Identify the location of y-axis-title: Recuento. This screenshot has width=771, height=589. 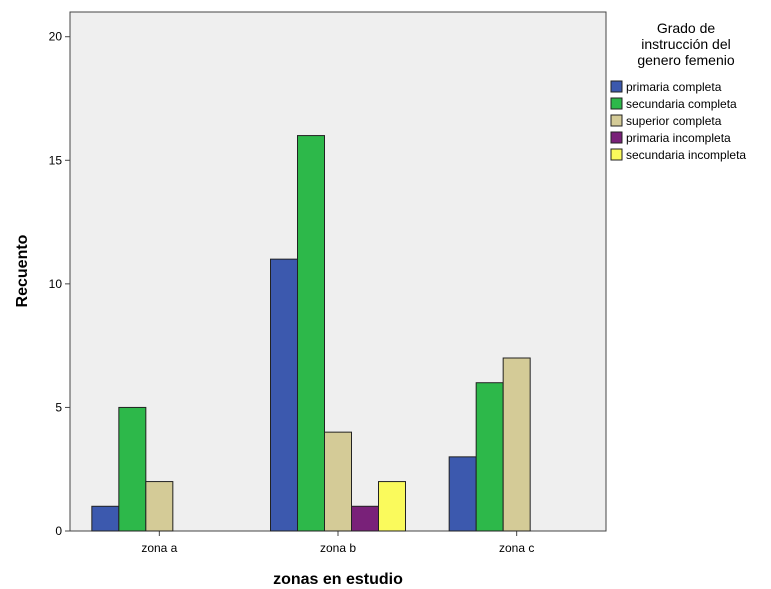
(22, 270).